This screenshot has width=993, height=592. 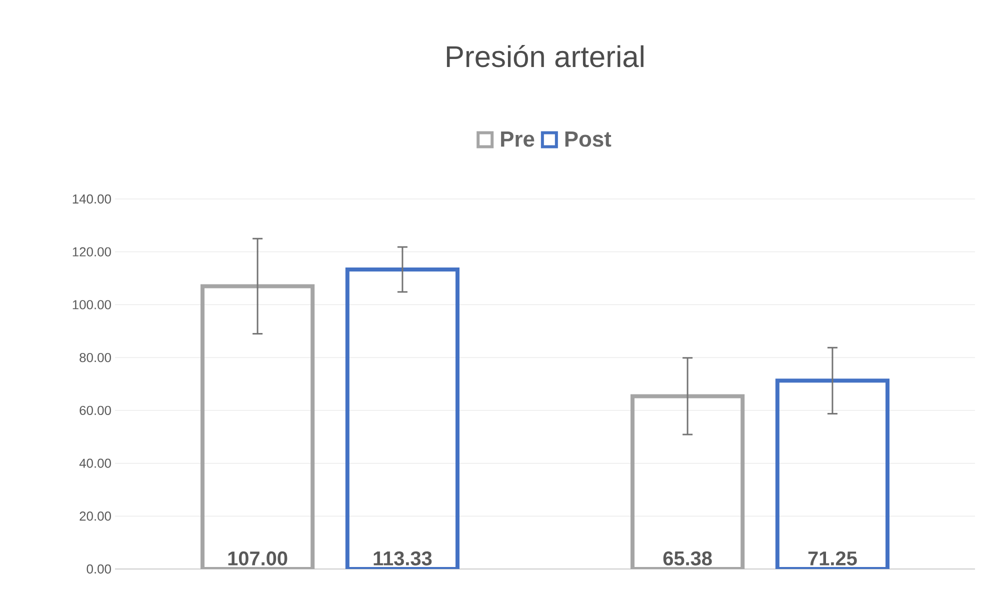 I want to click on y-tick-label: 140.00, so click(x=91, y=199).